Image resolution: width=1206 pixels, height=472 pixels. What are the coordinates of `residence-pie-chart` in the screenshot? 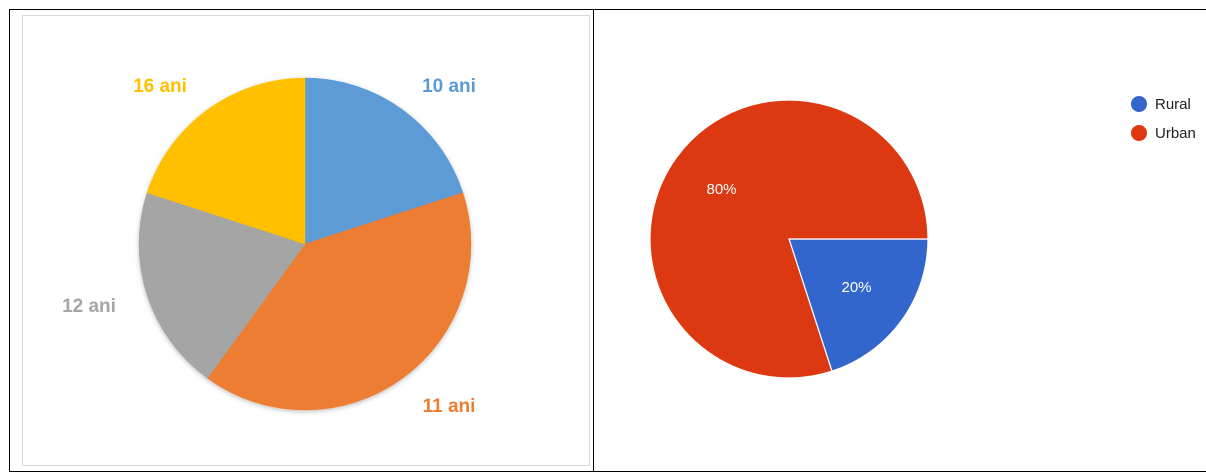 It's located at (789, 239).